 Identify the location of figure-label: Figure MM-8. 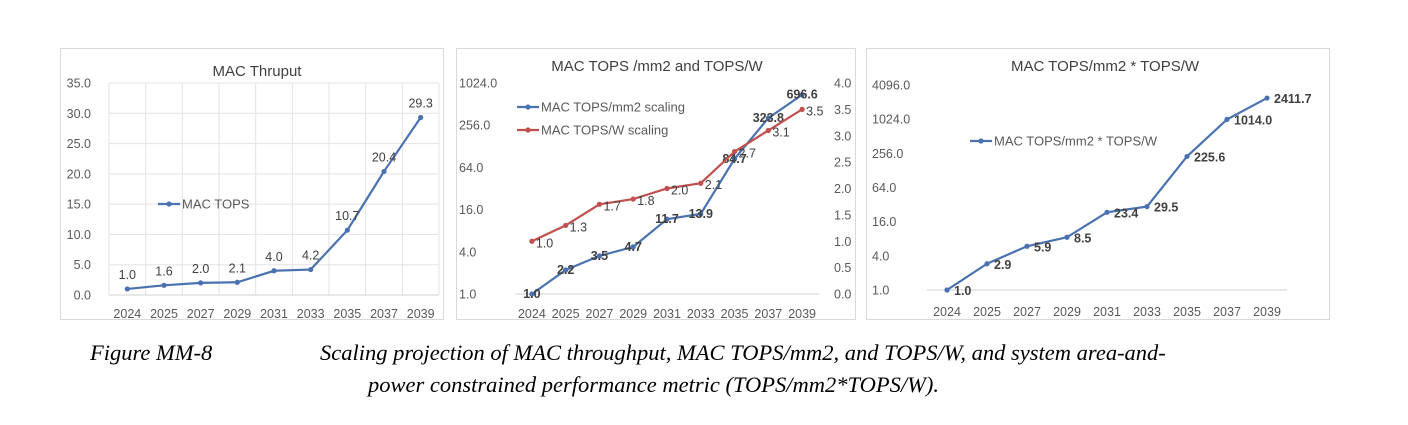
(151, 352).